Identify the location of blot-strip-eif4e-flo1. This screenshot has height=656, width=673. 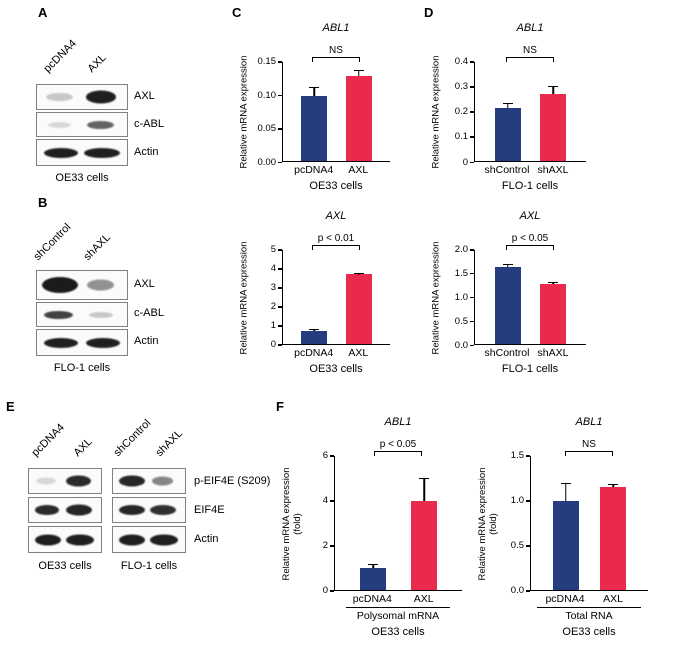
(149, 510).